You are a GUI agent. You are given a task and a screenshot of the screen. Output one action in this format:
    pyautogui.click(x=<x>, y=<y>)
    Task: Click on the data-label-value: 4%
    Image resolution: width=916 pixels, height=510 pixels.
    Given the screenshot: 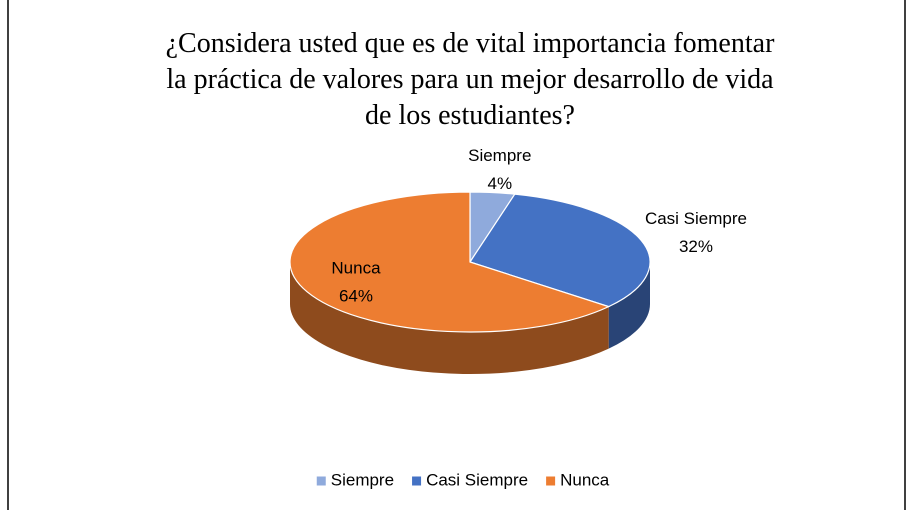 What is the action you would take?
    pyautogui.click(x=499, y=183)
    